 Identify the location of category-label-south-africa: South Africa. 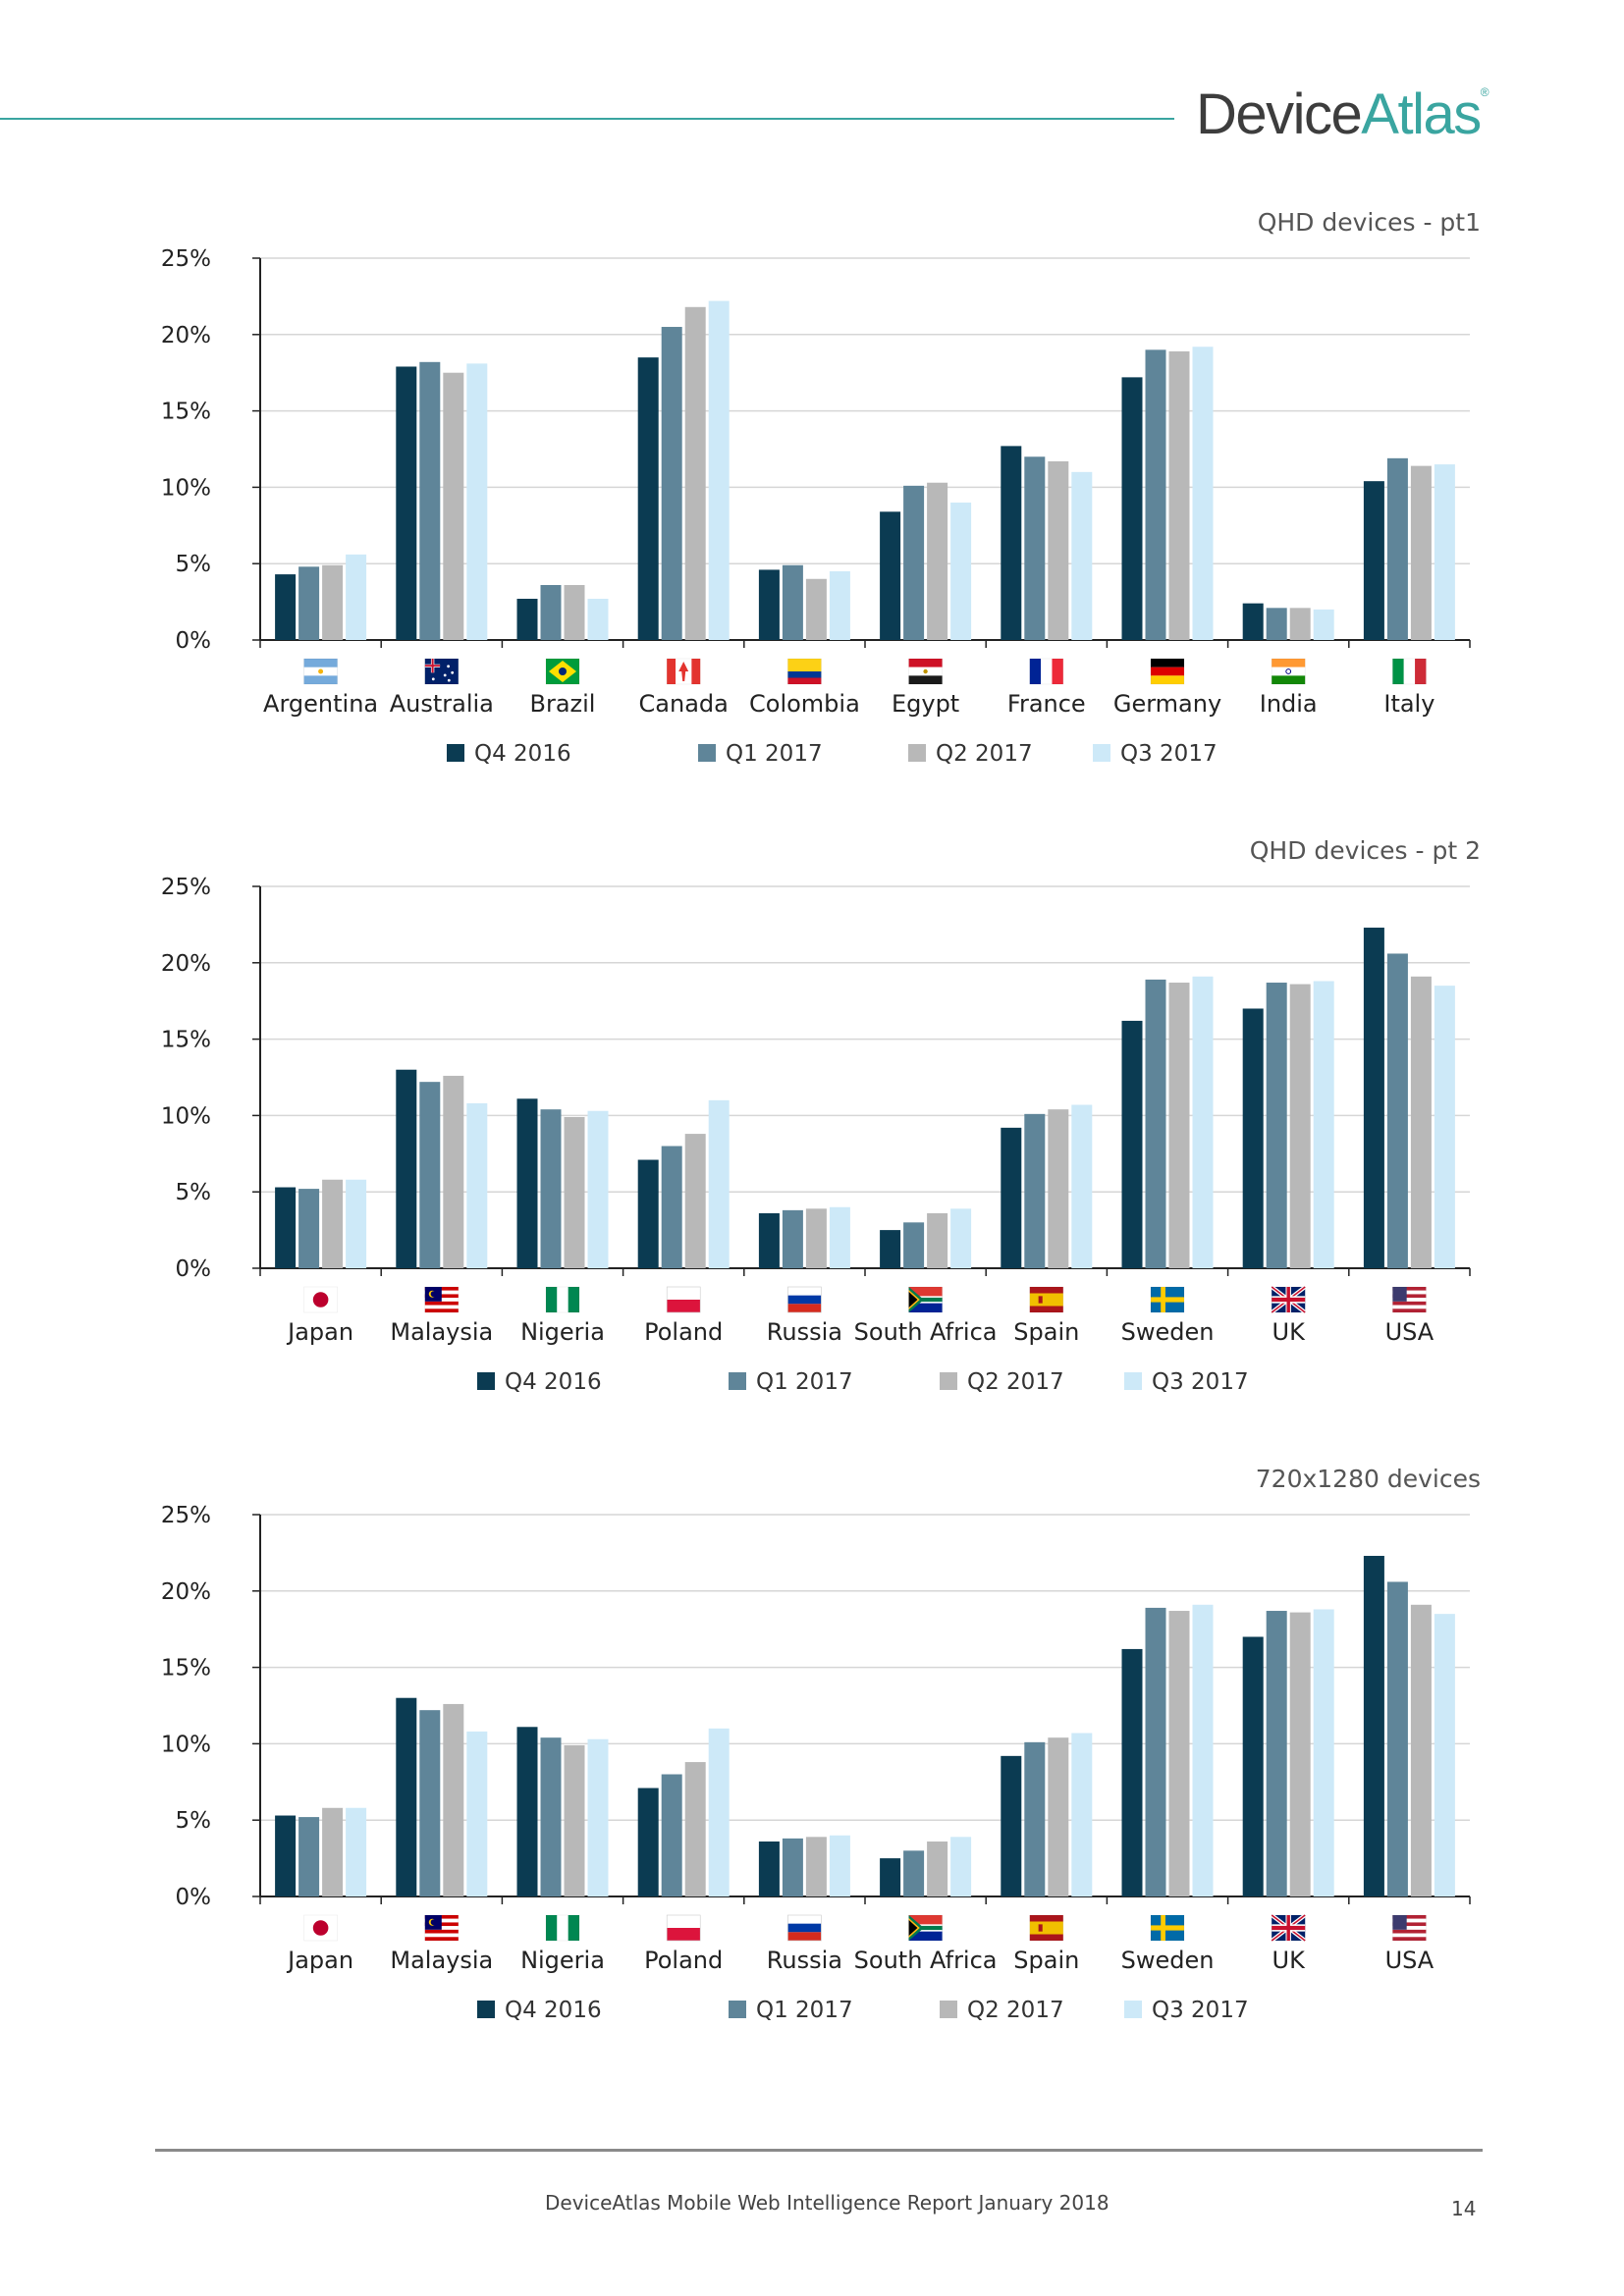
(926, 1960).